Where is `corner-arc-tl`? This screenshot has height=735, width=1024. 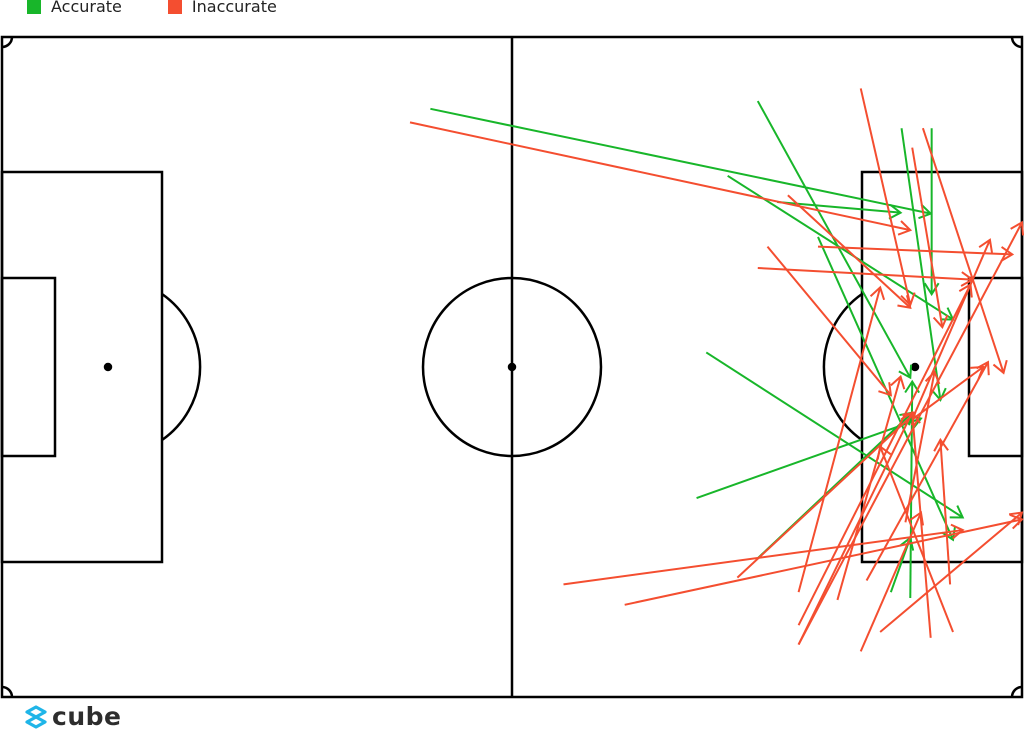
corner-arc-tl is located at coordinates (7, 42).